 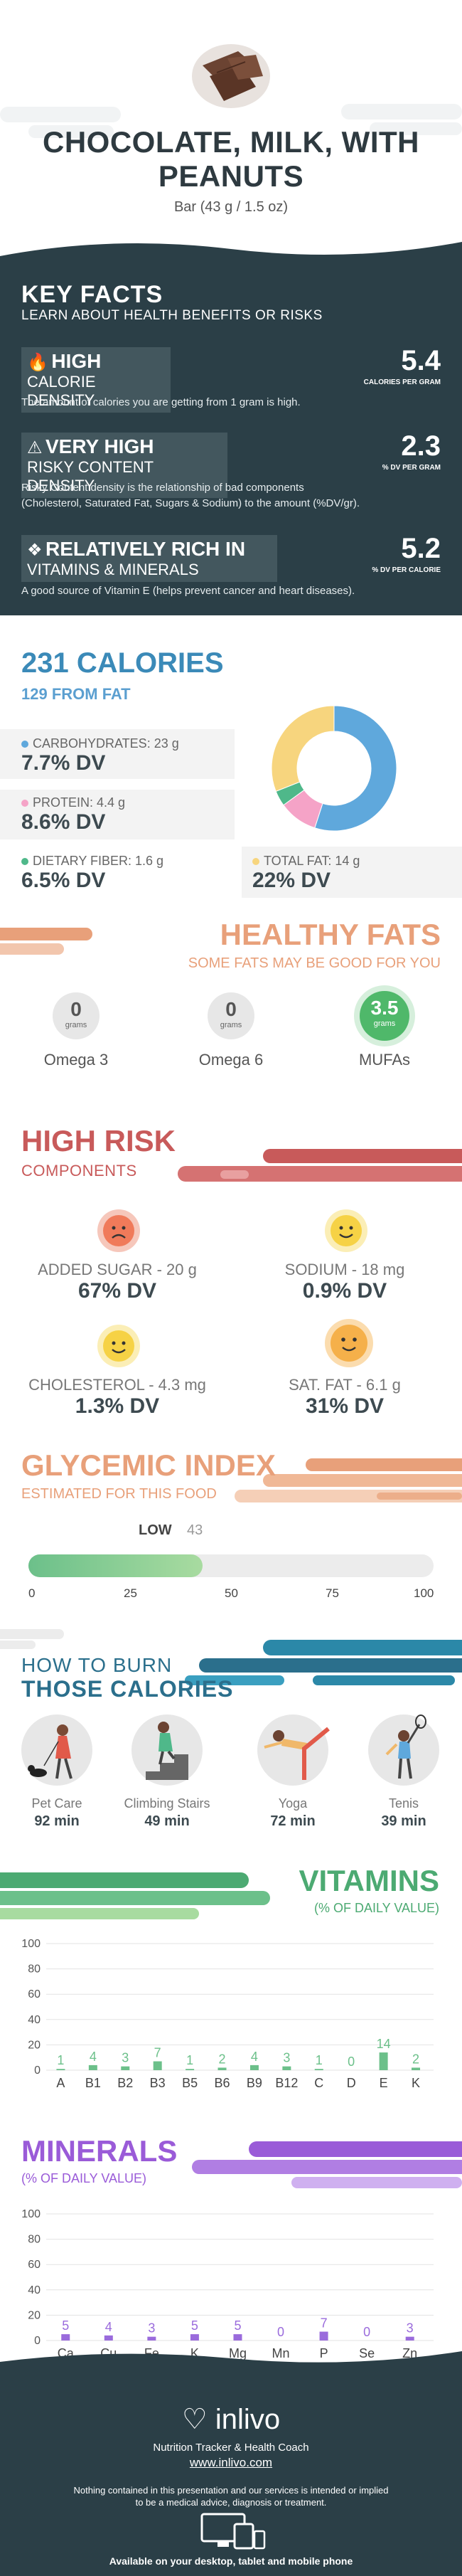 I want to click on footer-tagline: Nutrition Tracker & Health Coach, so click(x=231, y=2448).